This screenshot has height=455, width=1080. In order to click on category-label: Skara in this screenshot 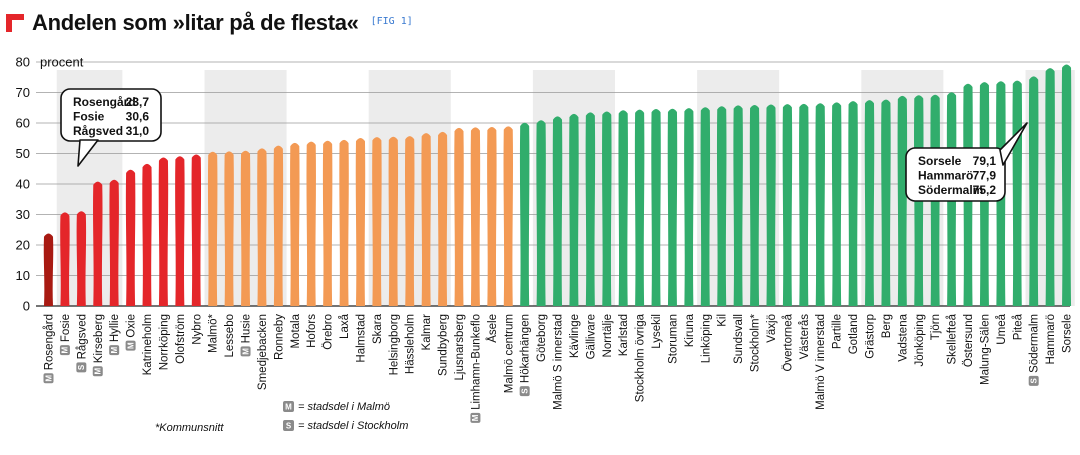, I will do `click(378, 328)`.